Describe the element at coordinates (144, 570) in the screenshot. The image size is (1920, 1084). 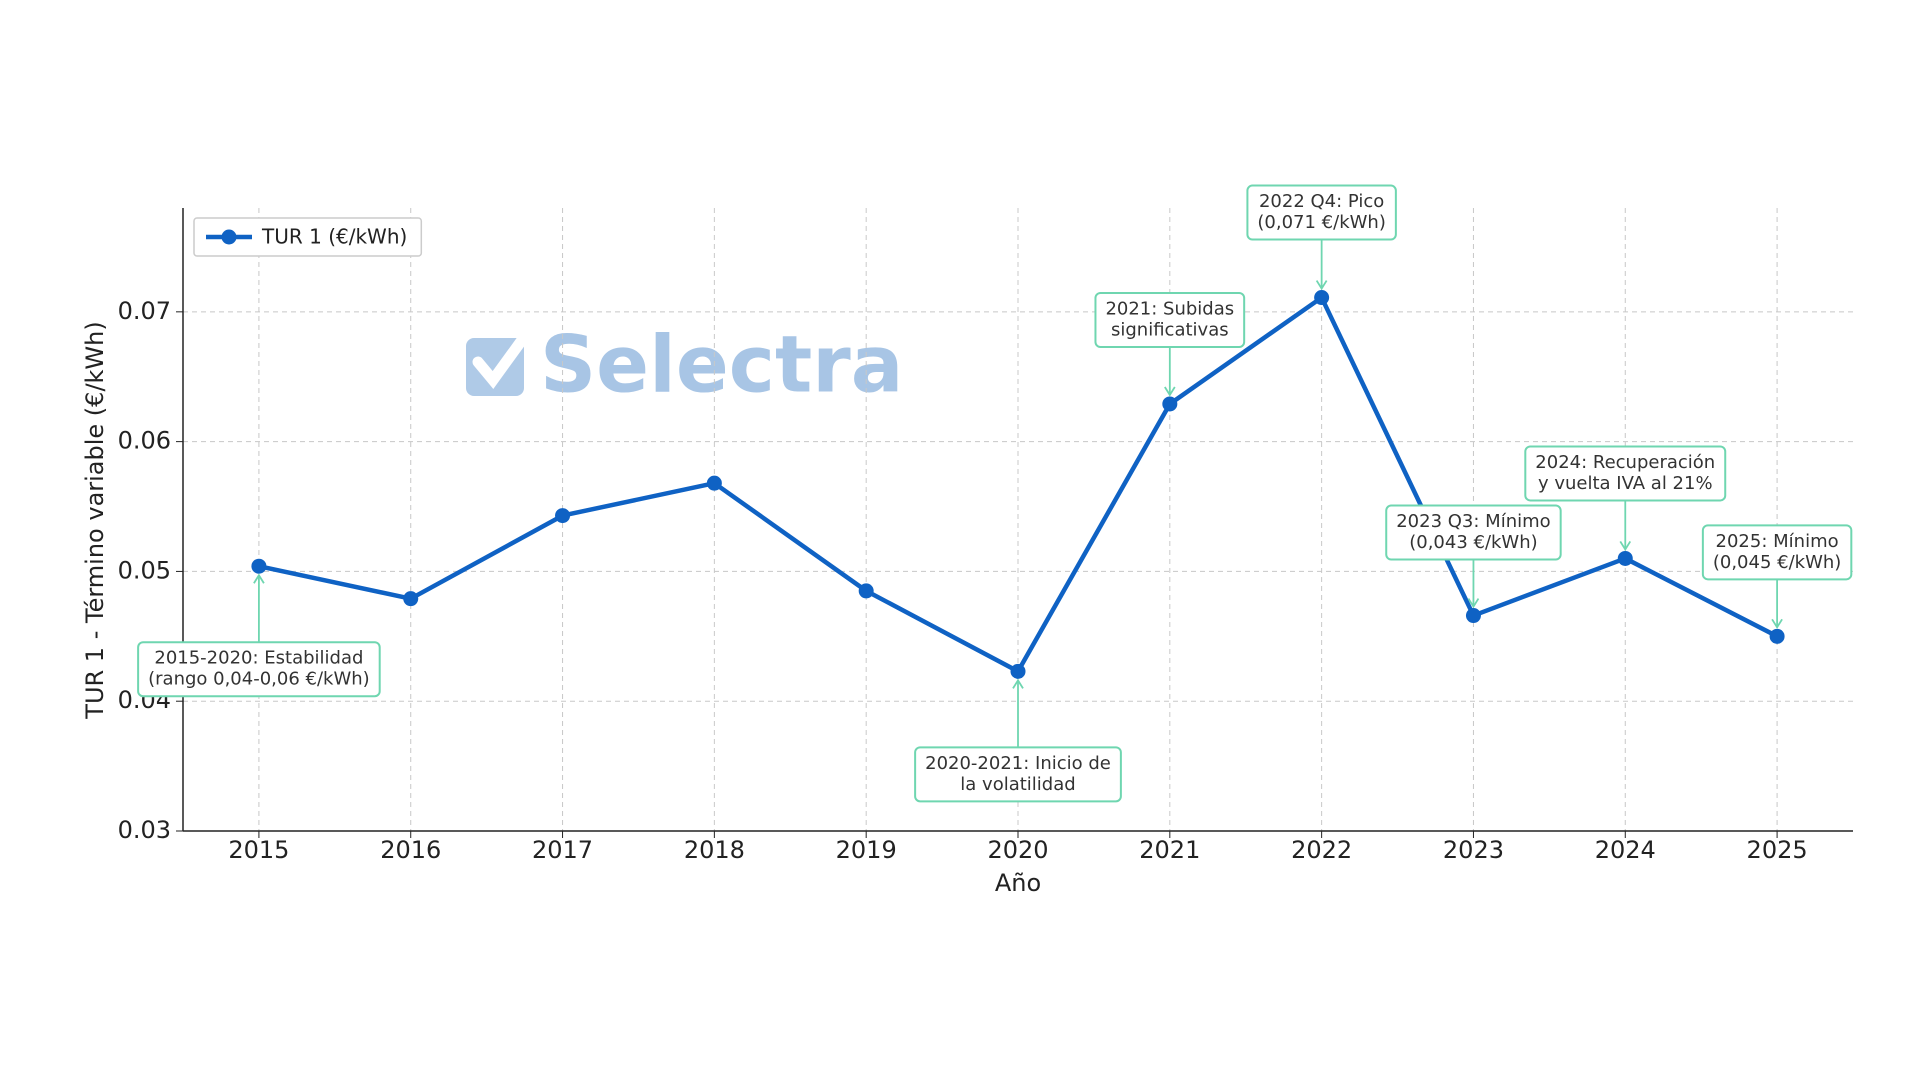
I see `y-tick-label: 0.05` at that location.